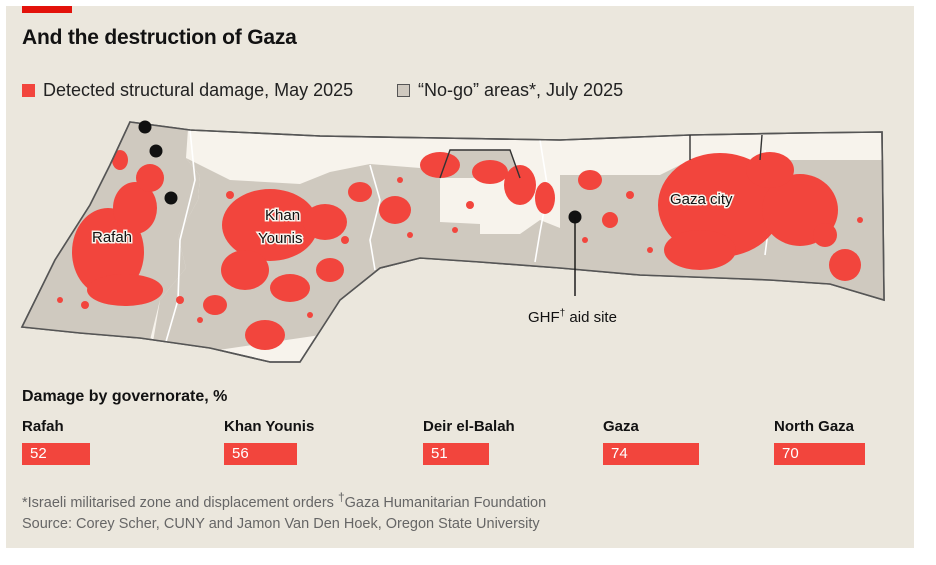 This screenshot has height=565, width=936. What do you see at coordinates (269, 441) in the screenshot?
I see `gov-khan-younis: Khan Younis 56` at bounding box center [269, 441].